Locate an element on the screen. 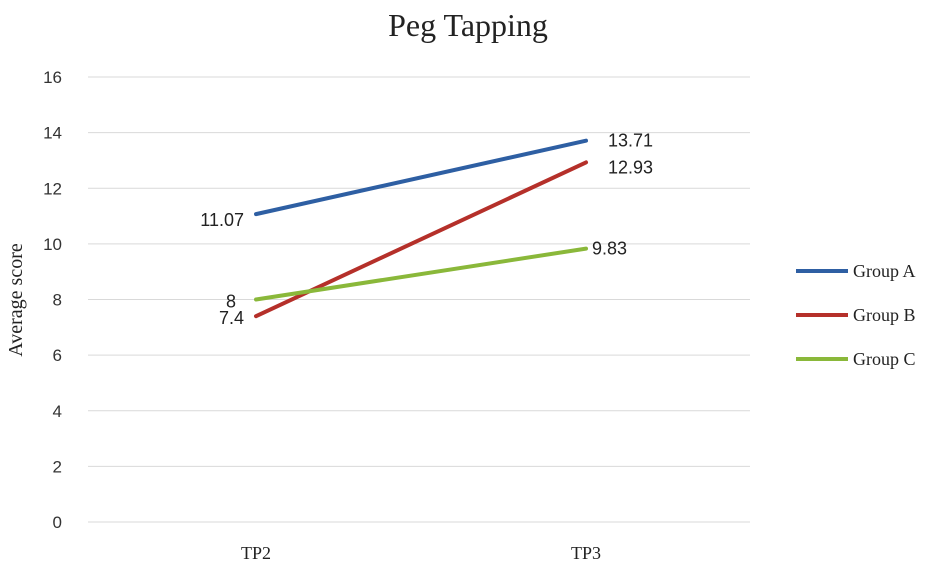  data-label: 13.71 is located at coordinates (630, 141).